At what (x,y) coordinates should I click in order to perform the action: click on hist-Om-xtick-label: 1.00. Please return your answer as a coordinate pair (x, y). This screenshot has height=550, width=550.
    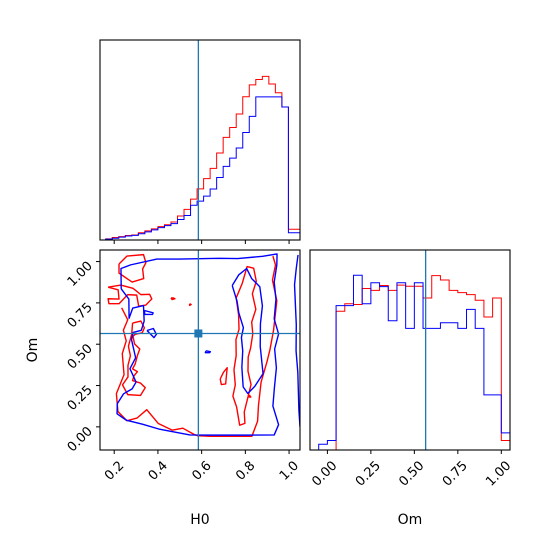
    Looking at the image, I should click on (498, 473).